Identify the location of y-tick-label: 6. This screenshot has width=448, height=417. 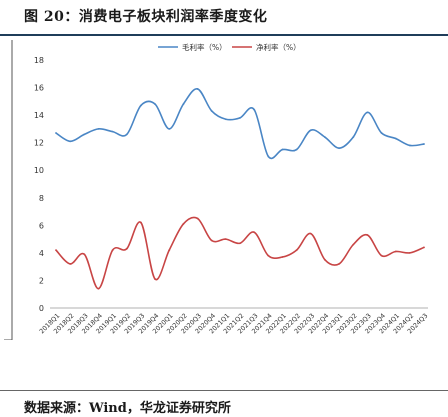
(41, 225).